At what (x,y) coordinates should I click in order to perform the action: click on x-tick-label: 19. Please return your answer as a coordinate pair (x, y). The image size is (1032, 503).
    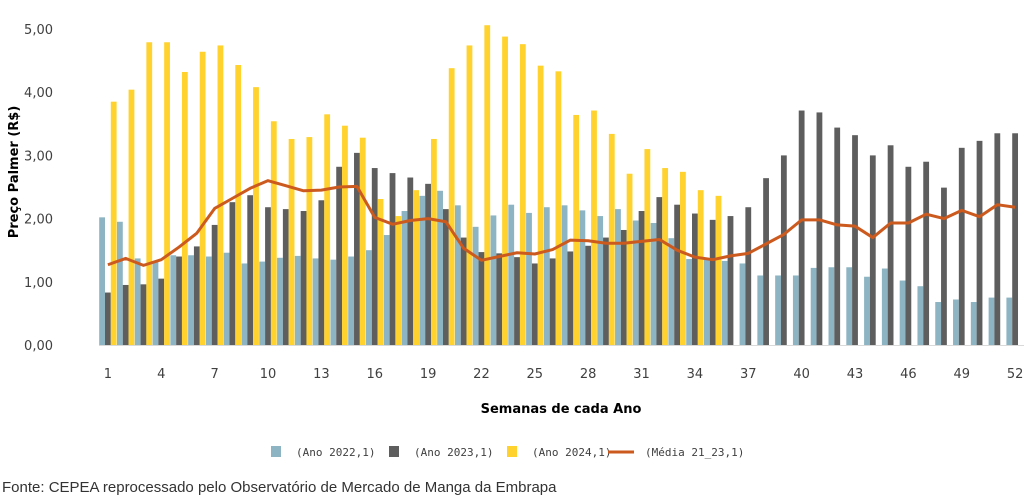
    Looking at the image, I should click on (428, 374).